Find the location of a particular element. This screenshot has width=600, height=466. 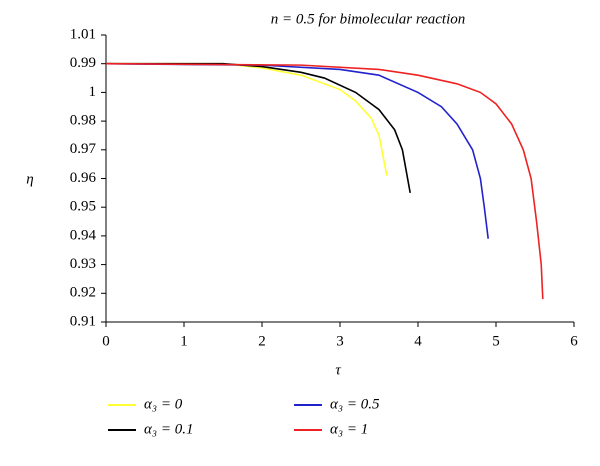

x-tick-label: 4 is located at coordinates (418, 341).